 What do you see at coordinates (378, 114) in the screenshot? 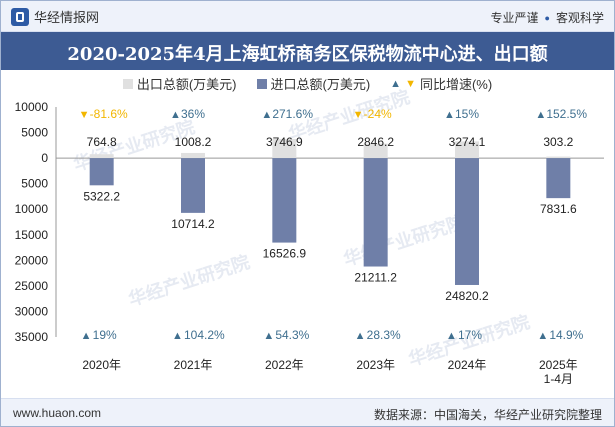
I see `export-growth-label: -24%` at bounding box center [378, 114].